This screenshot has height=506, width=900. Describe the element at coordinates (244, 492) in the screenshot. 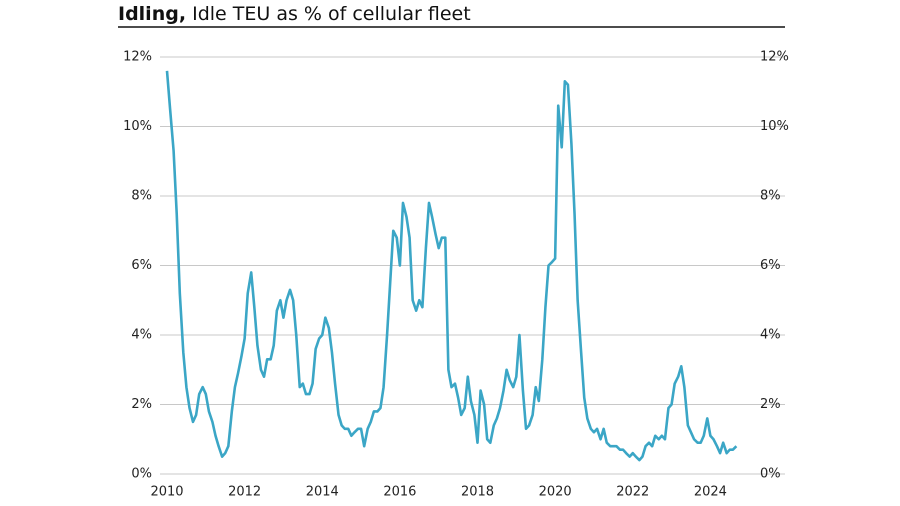

I see `x-tick-label: 2012` at that location.